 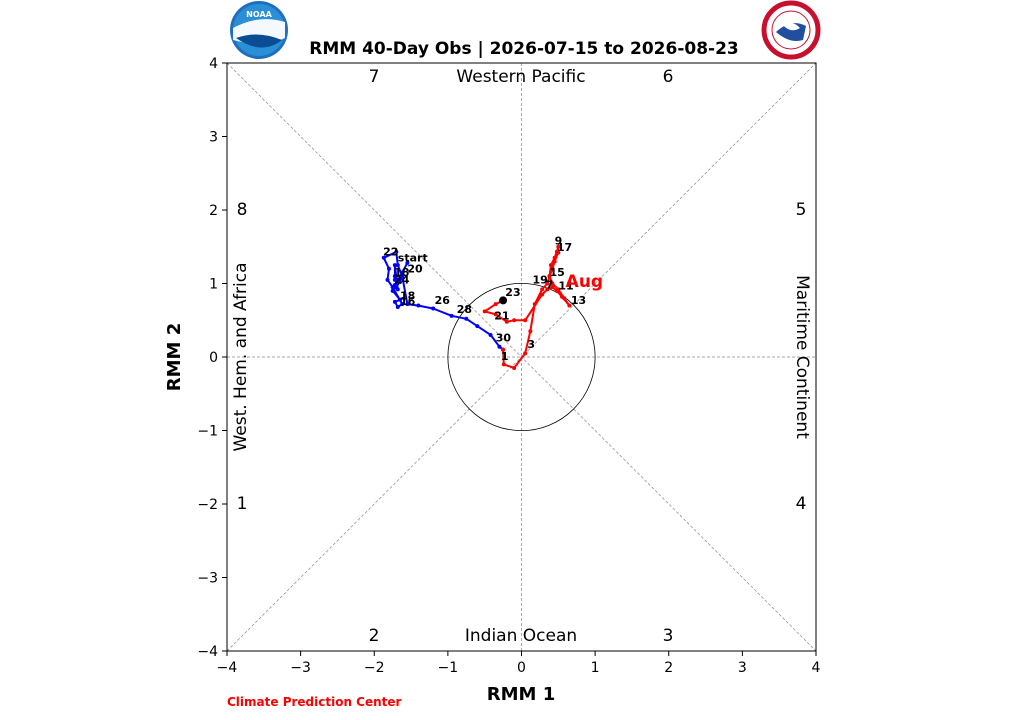 What do you see at coordinates (801, 504) in the screenshot?
I see `phase-label-4: 4` at bounding box center [801, 504].